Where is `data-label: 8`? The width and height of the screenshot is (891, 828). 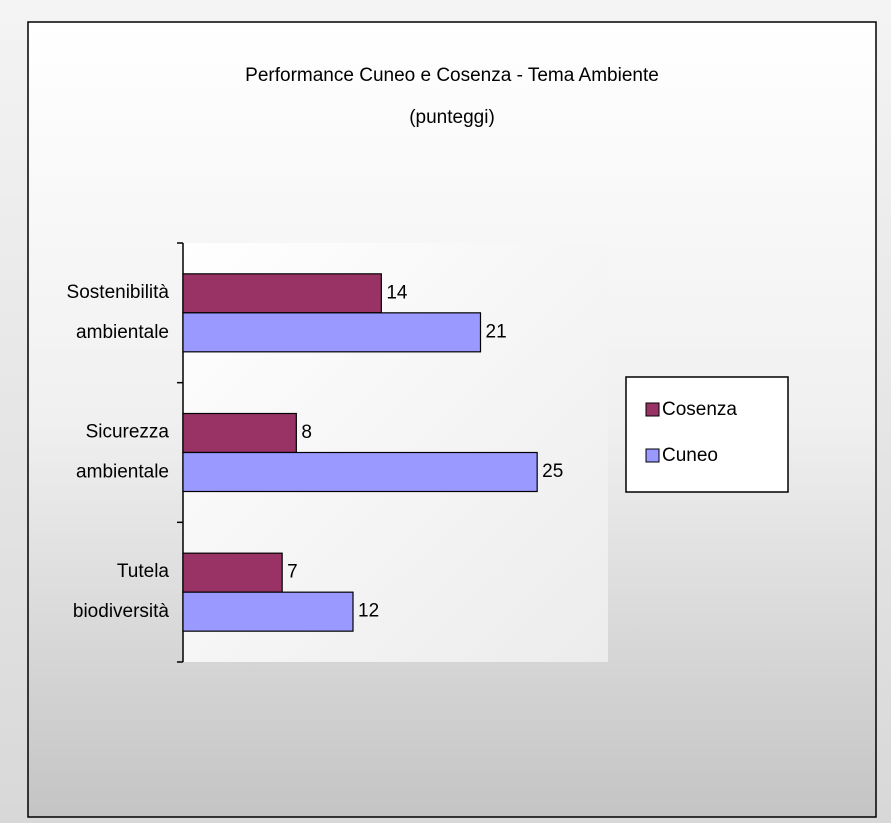
data-label: 8 is located at coordinates (306, 432).